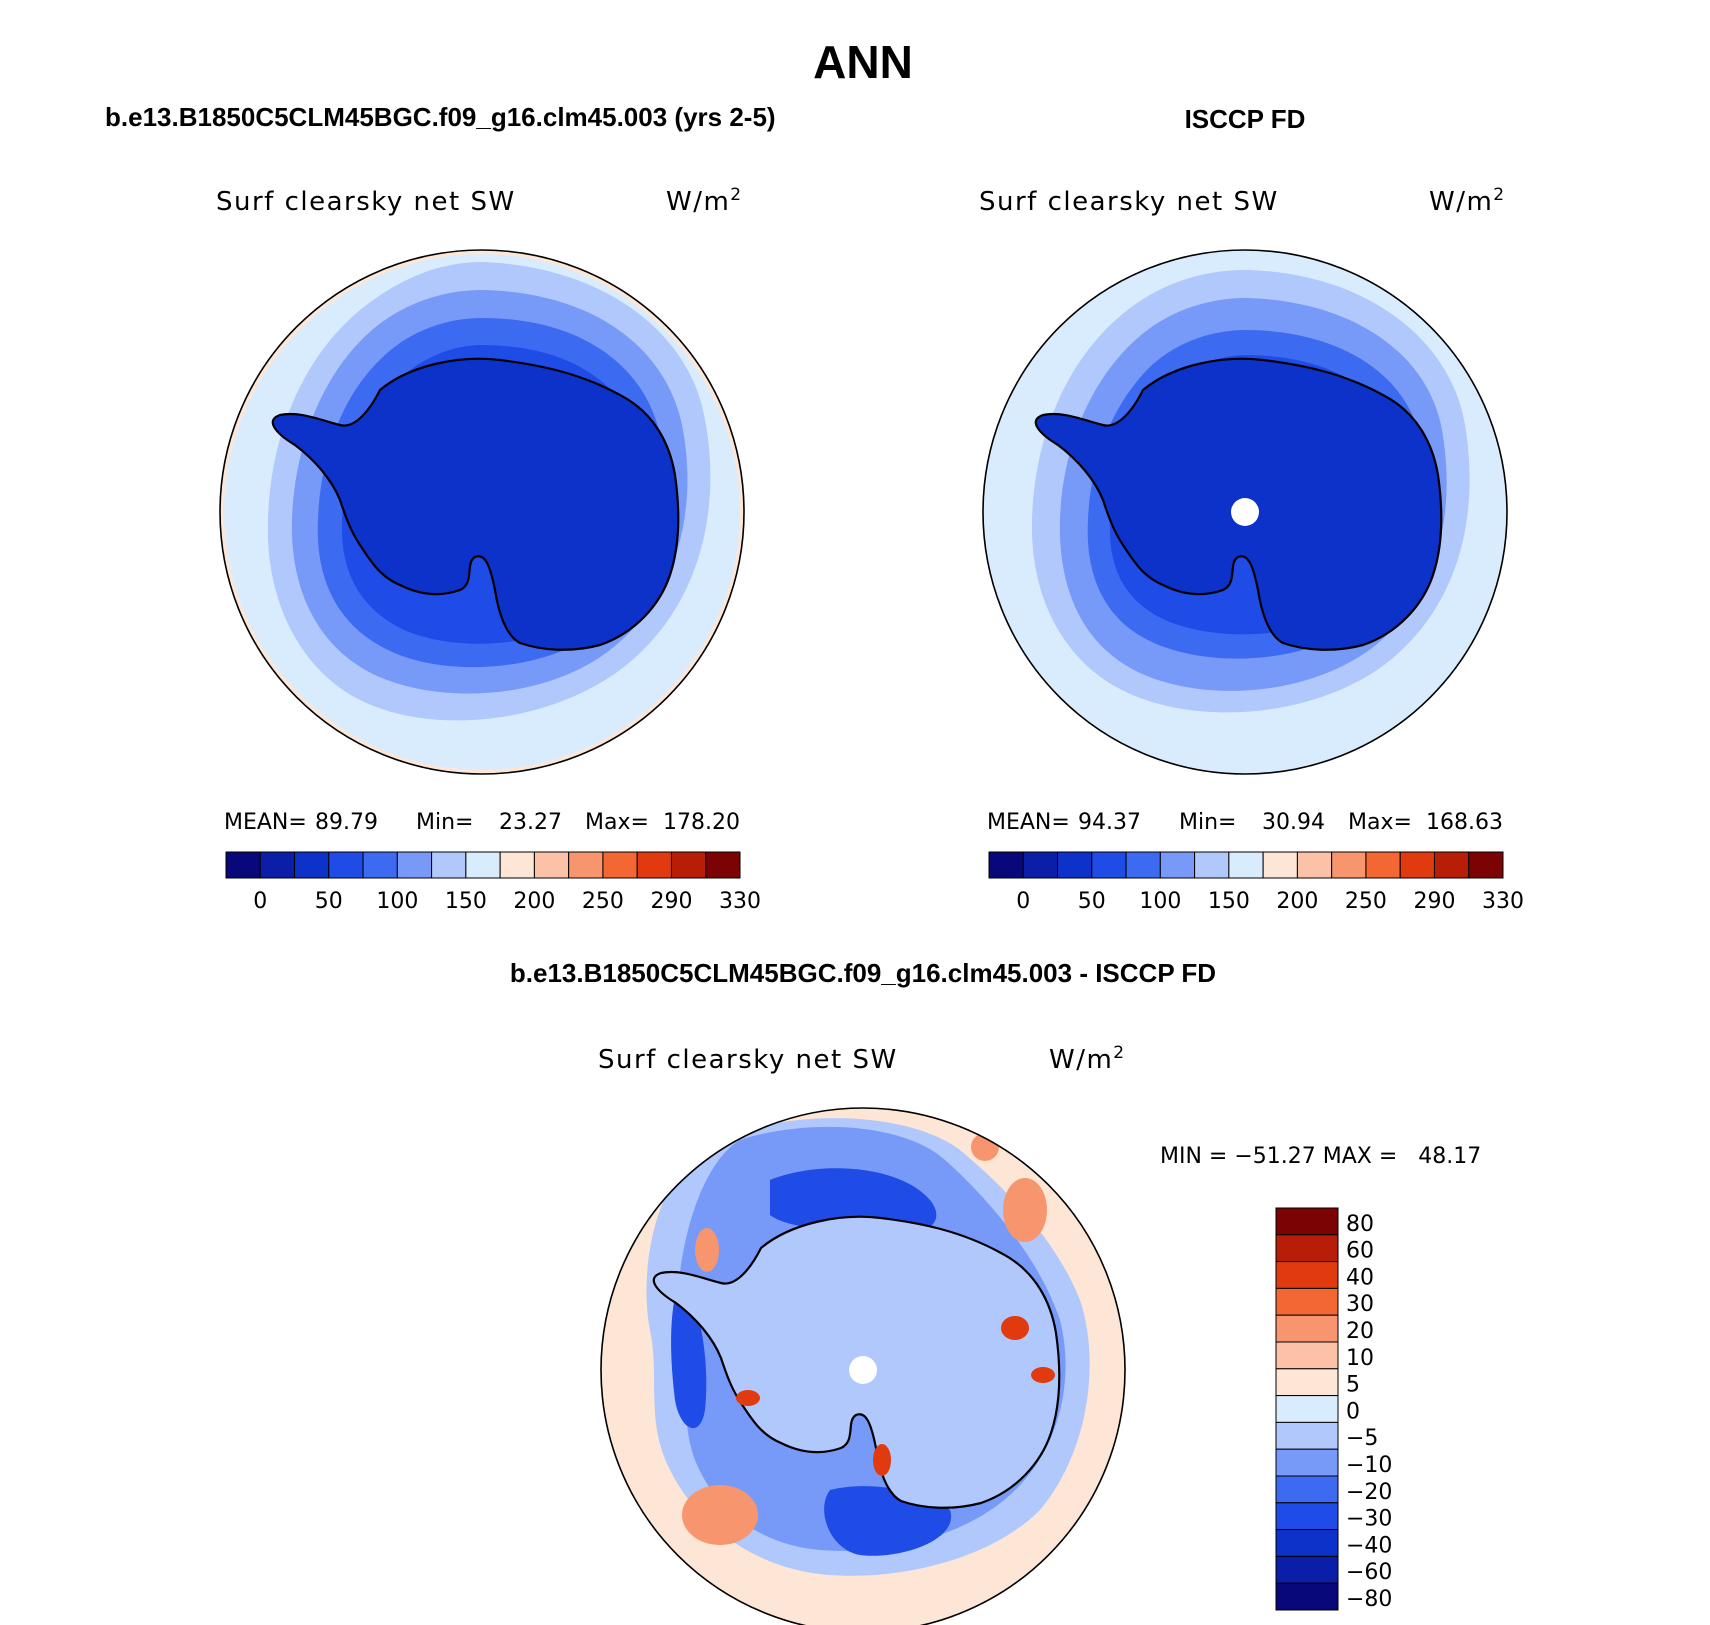 The height and width of the screenshot is (1625, 1710). Describe the element at coordinates (1028, 822) in the screenshot. I see `stat-mean-label: MEAN=` at that location.